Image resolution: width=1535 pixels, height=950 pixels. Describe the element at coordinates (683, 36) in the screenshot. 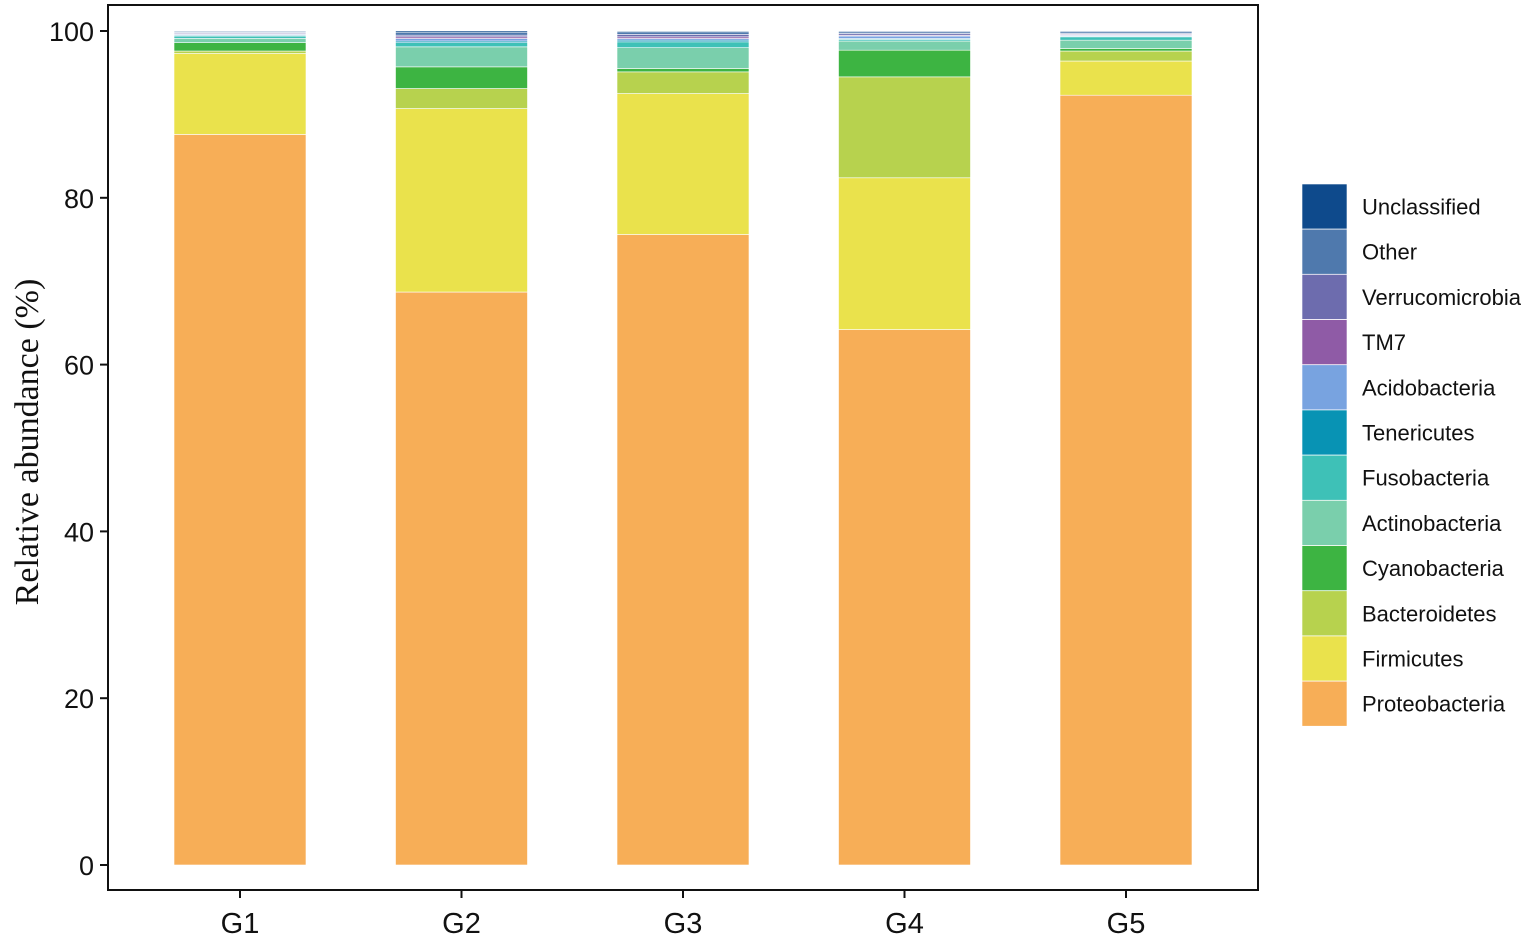

I see `bar-segment-g3-verrucomicrobia` at that location.